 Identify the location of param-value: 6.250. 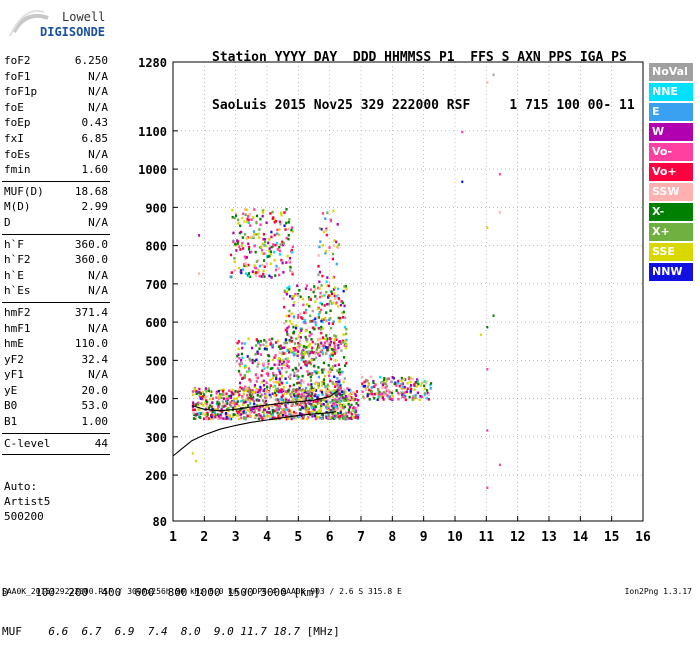
(91, 60).